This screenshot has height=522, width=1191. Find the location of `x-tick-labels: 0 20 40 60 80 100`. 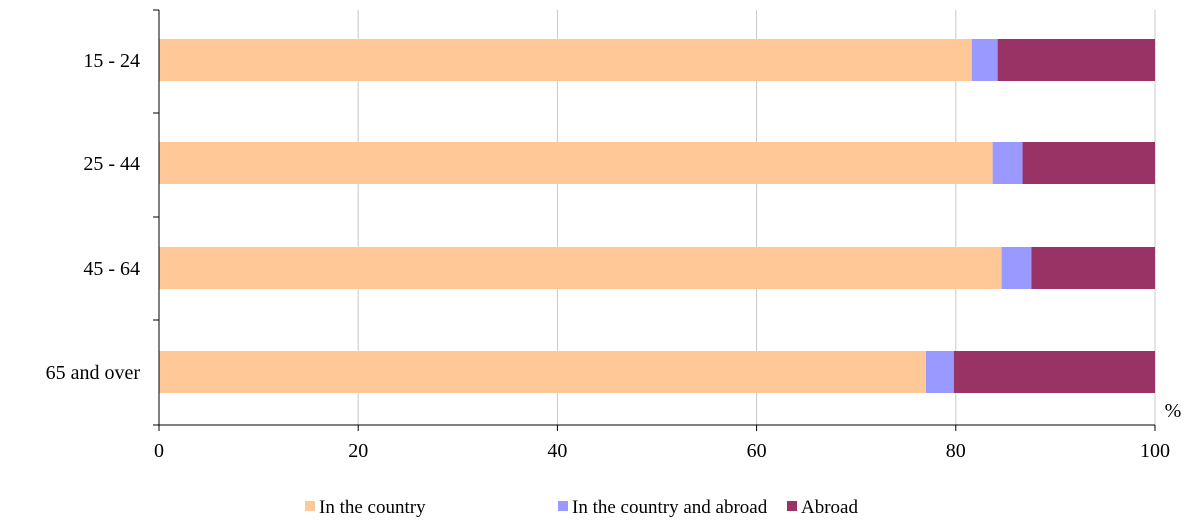

x-tick-labels: 0 20 40 60 80 100 is located at coordinates (662, 451).